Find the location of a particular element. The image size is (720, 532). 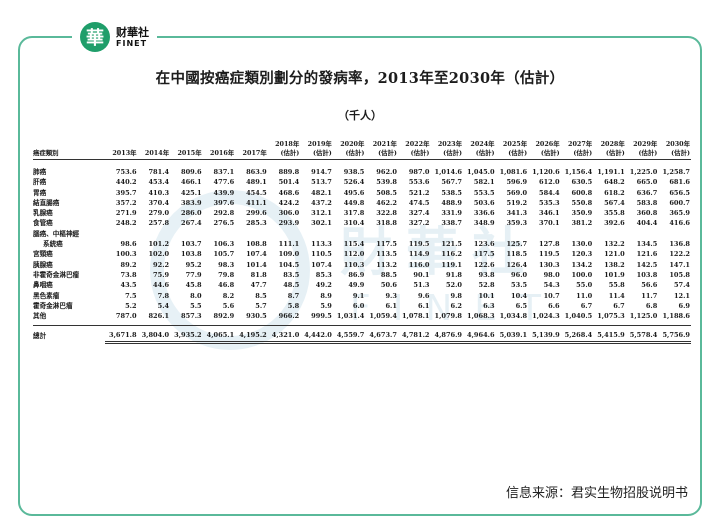

table-cell: 892.9 is located at coordinates (224, 316).